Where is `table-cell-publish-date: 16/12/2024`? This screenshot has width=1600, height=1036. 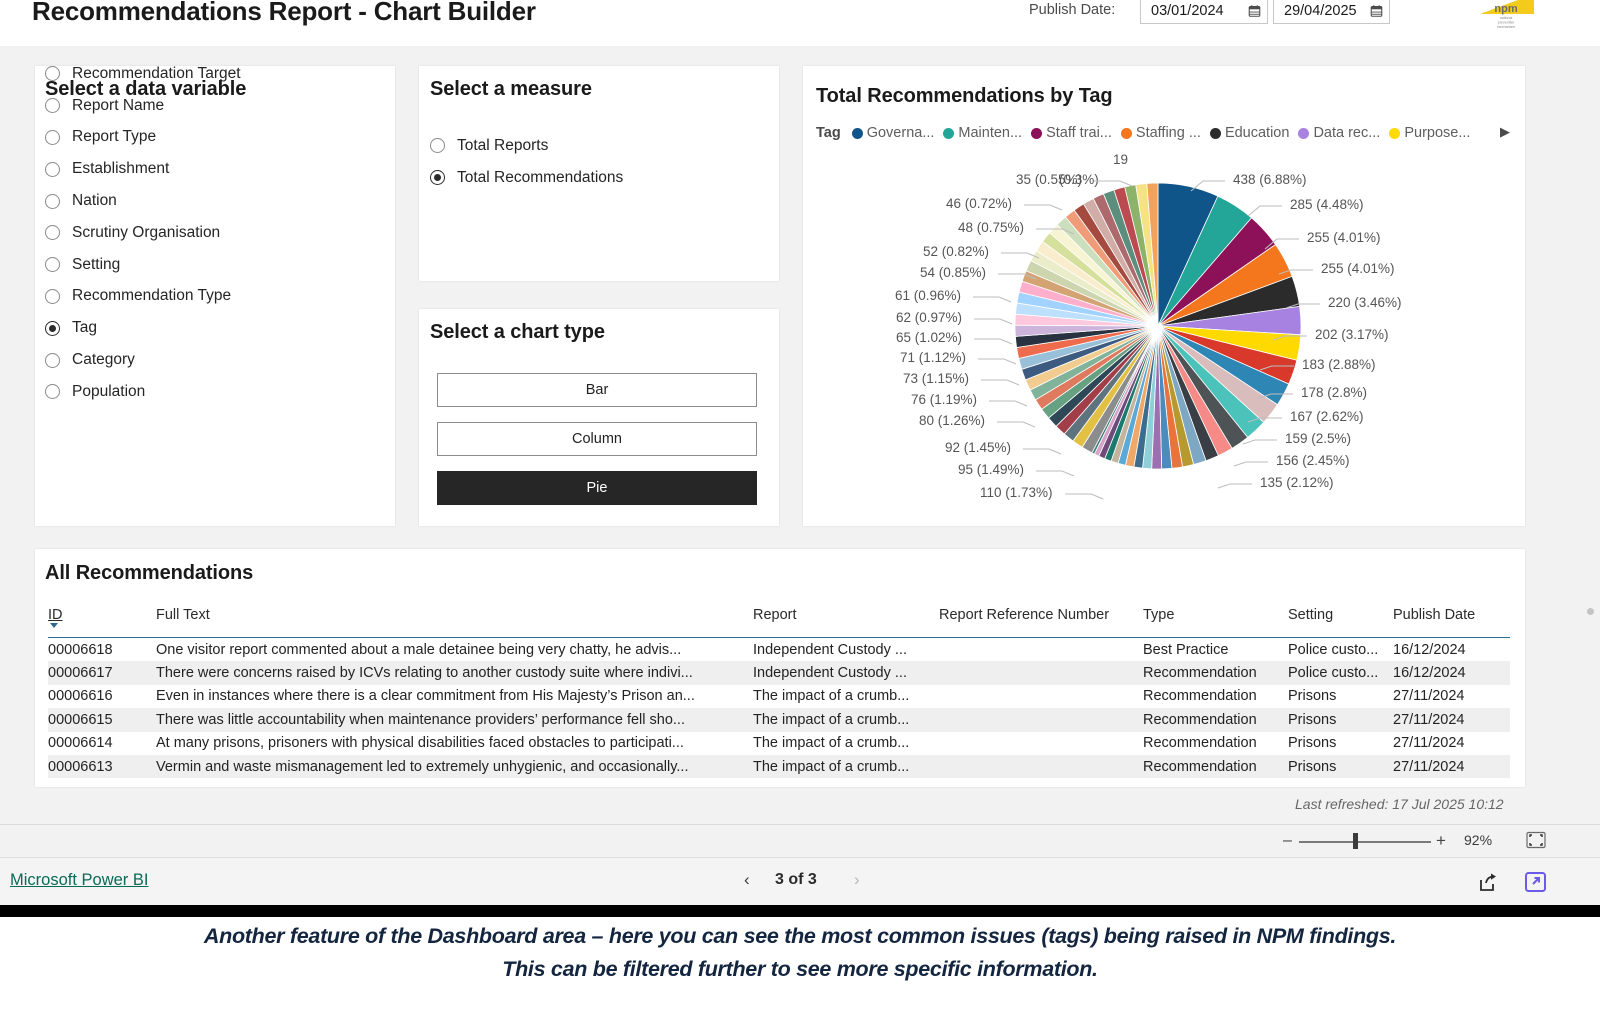
table-cell-publish-date: 16/12/2024 is located at coordinates (1429, 673).